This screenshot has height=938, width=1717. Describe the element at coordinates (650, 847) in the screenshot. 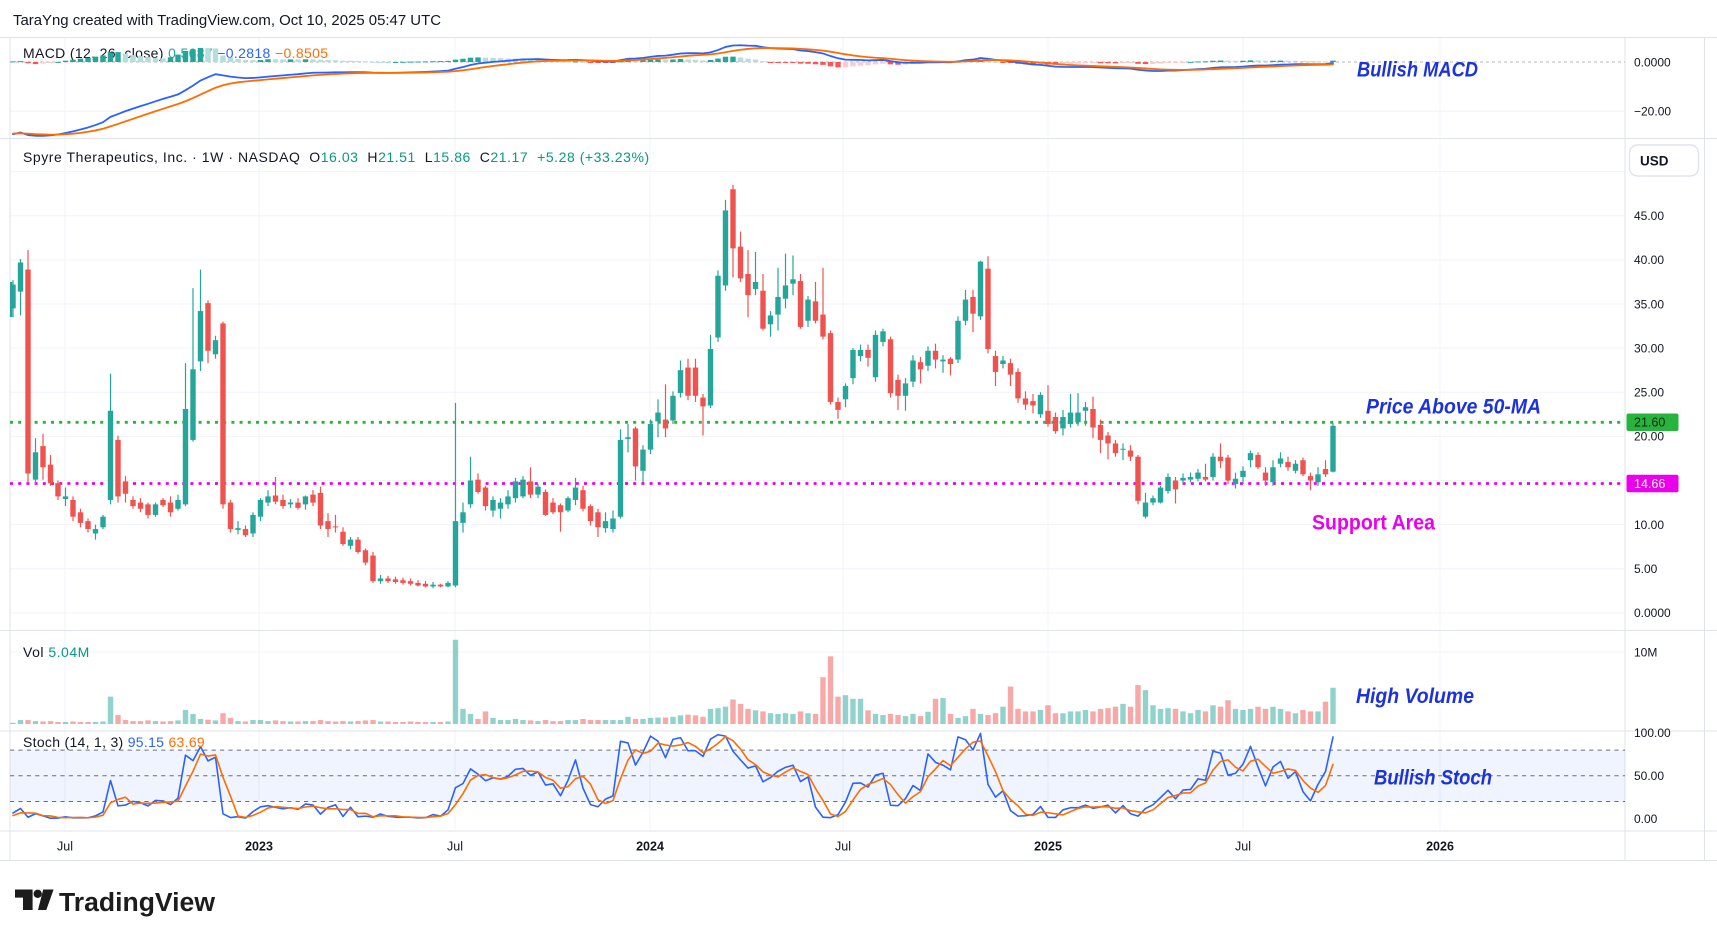

I see `svg-text: 2024` at that location.